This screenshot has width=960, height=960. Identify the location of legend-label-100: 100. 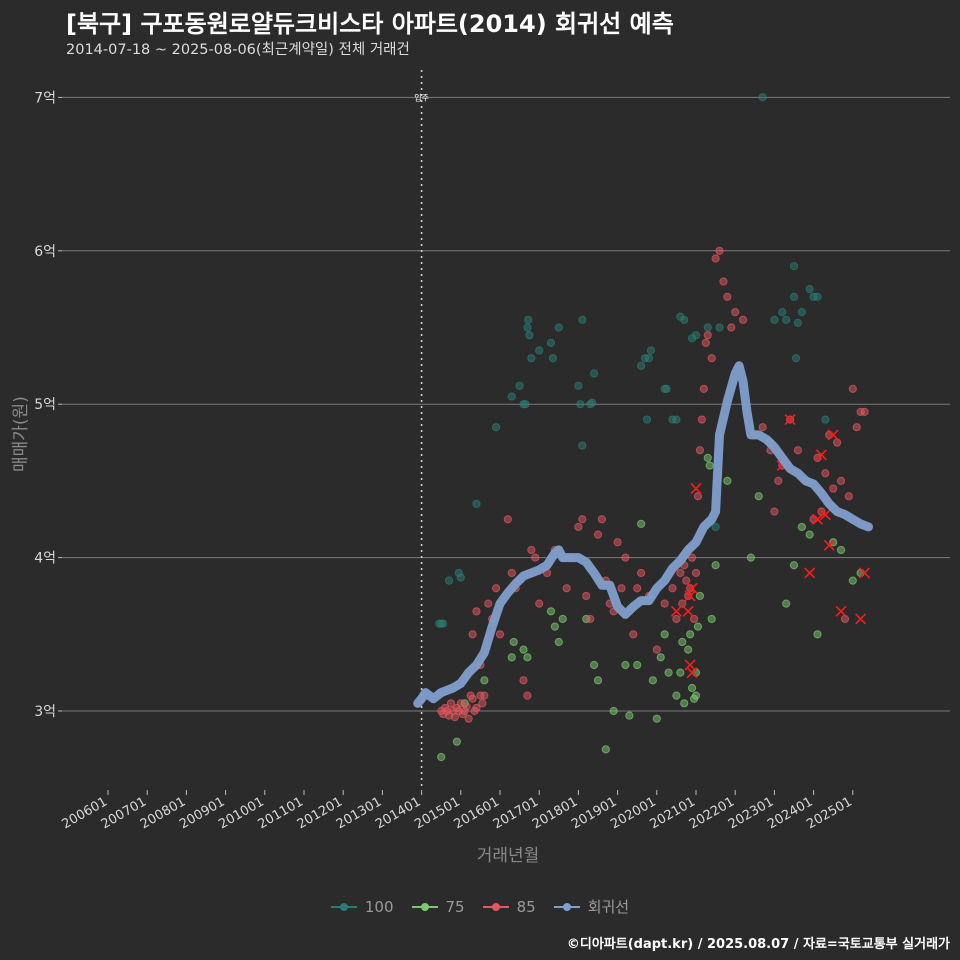
(379, 906).